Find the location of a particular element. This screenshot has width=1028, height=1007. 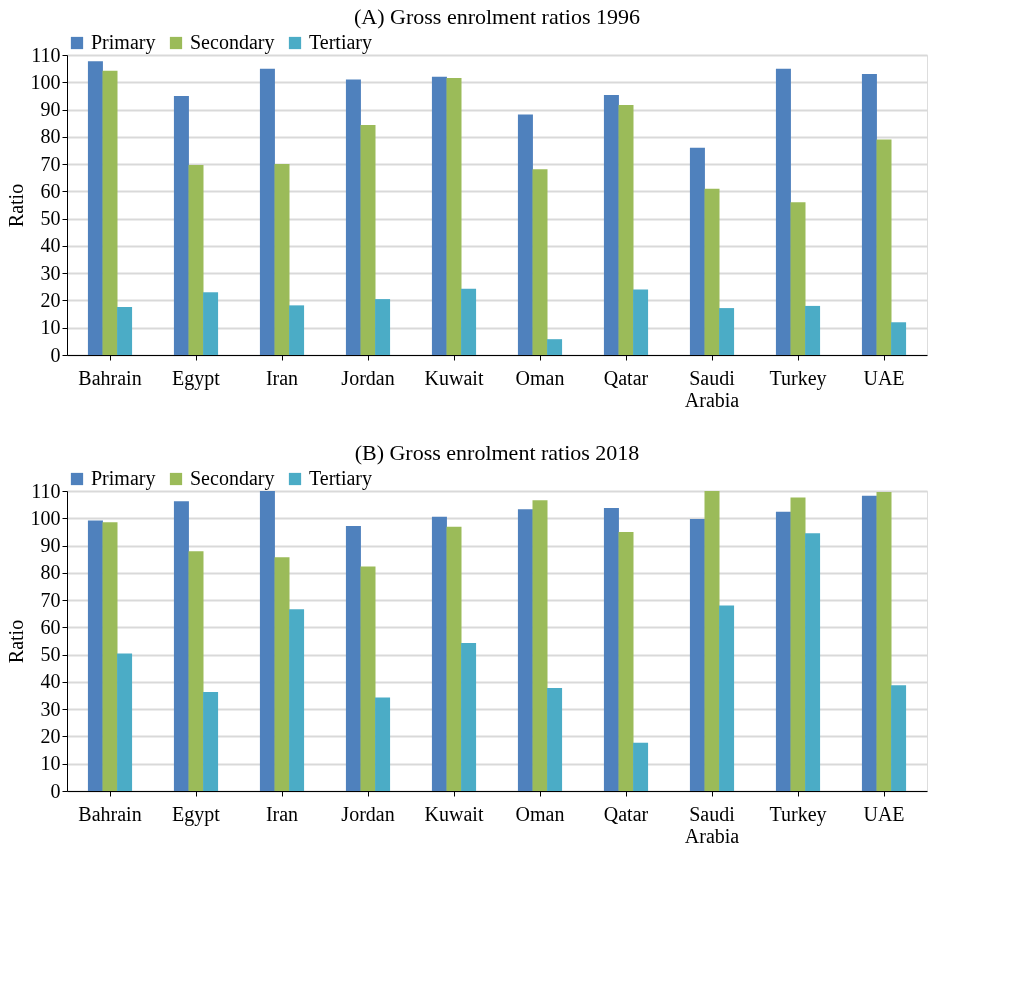

legend-label: Secondary is located at coordinates (232, 478).